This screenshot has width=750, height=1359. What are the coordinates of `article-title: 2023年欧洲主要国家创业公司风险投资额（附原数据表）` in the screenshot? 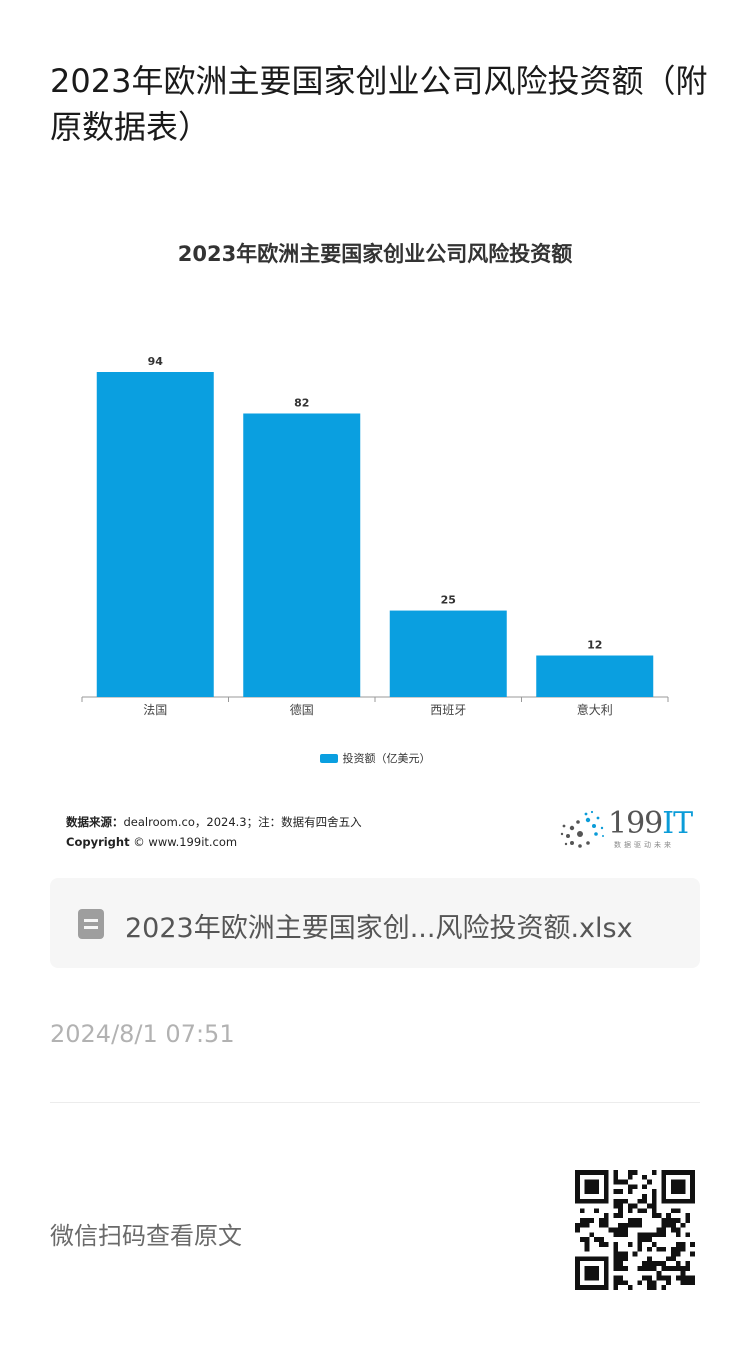 It's located at (379, 104).